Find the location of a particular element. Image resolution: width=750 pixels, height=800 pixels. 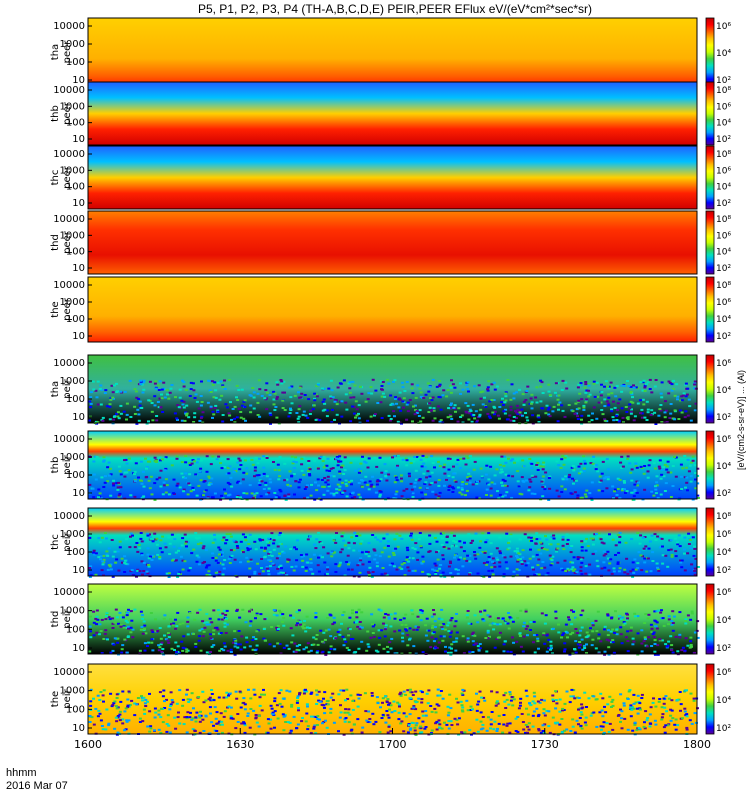

y-tick-label: 1000 is located at coordinates (72, 457).